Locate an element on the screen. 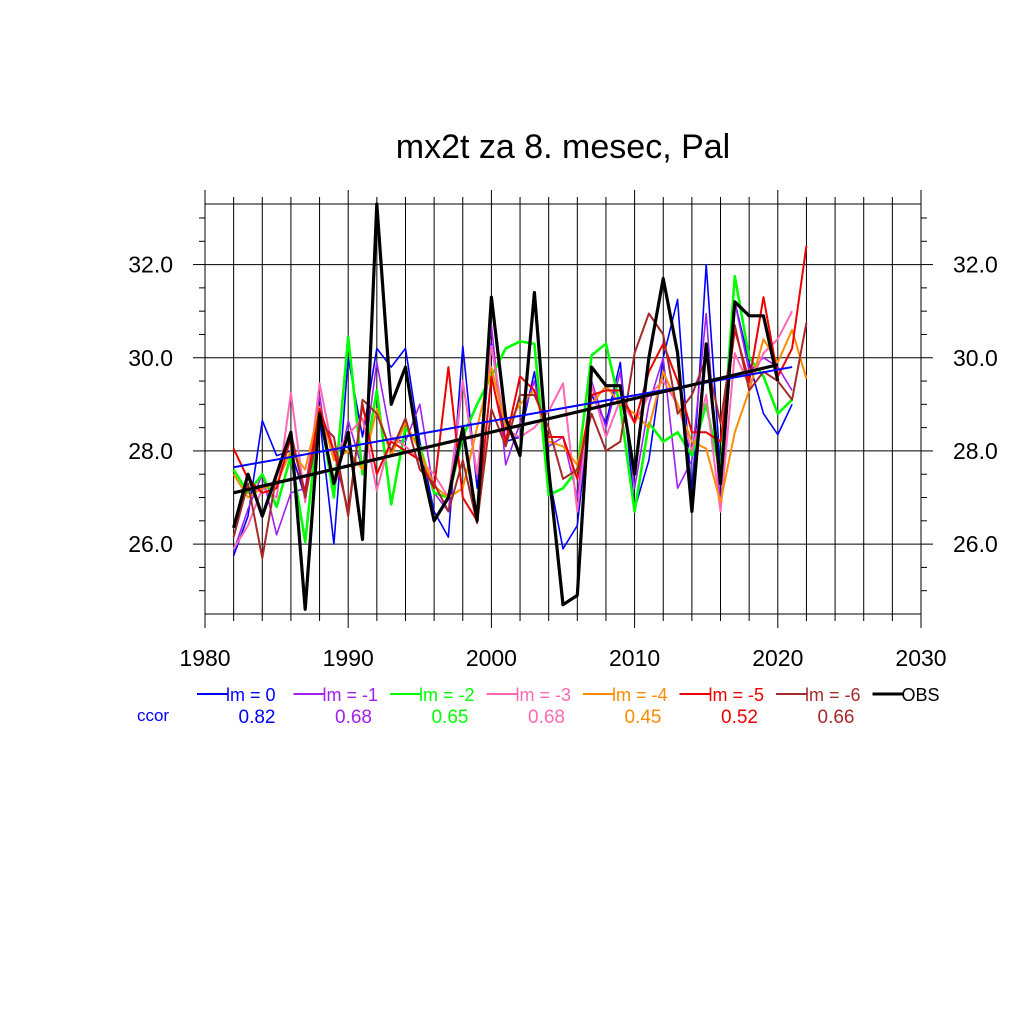  legend-ccor-4: 0.45 is located at coordinates (643, 717).